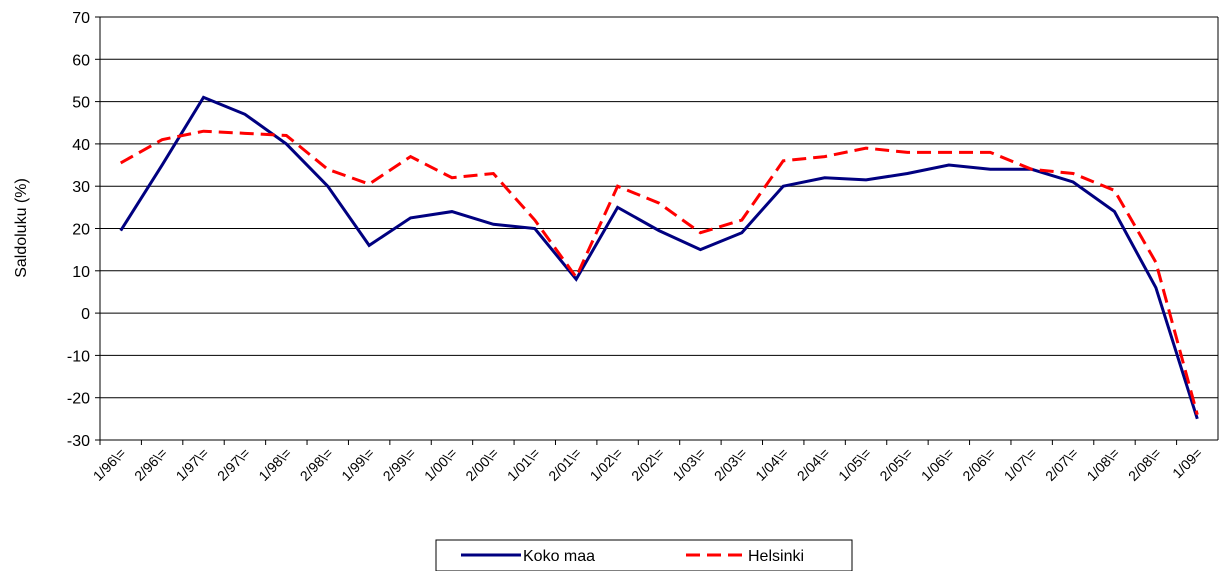 Image resolution: width=1226 pixels, height=571 pixels. Describe the element at coordinates (559, 556) in the screenshot. I see `legend-label: Koko maa` at that location.